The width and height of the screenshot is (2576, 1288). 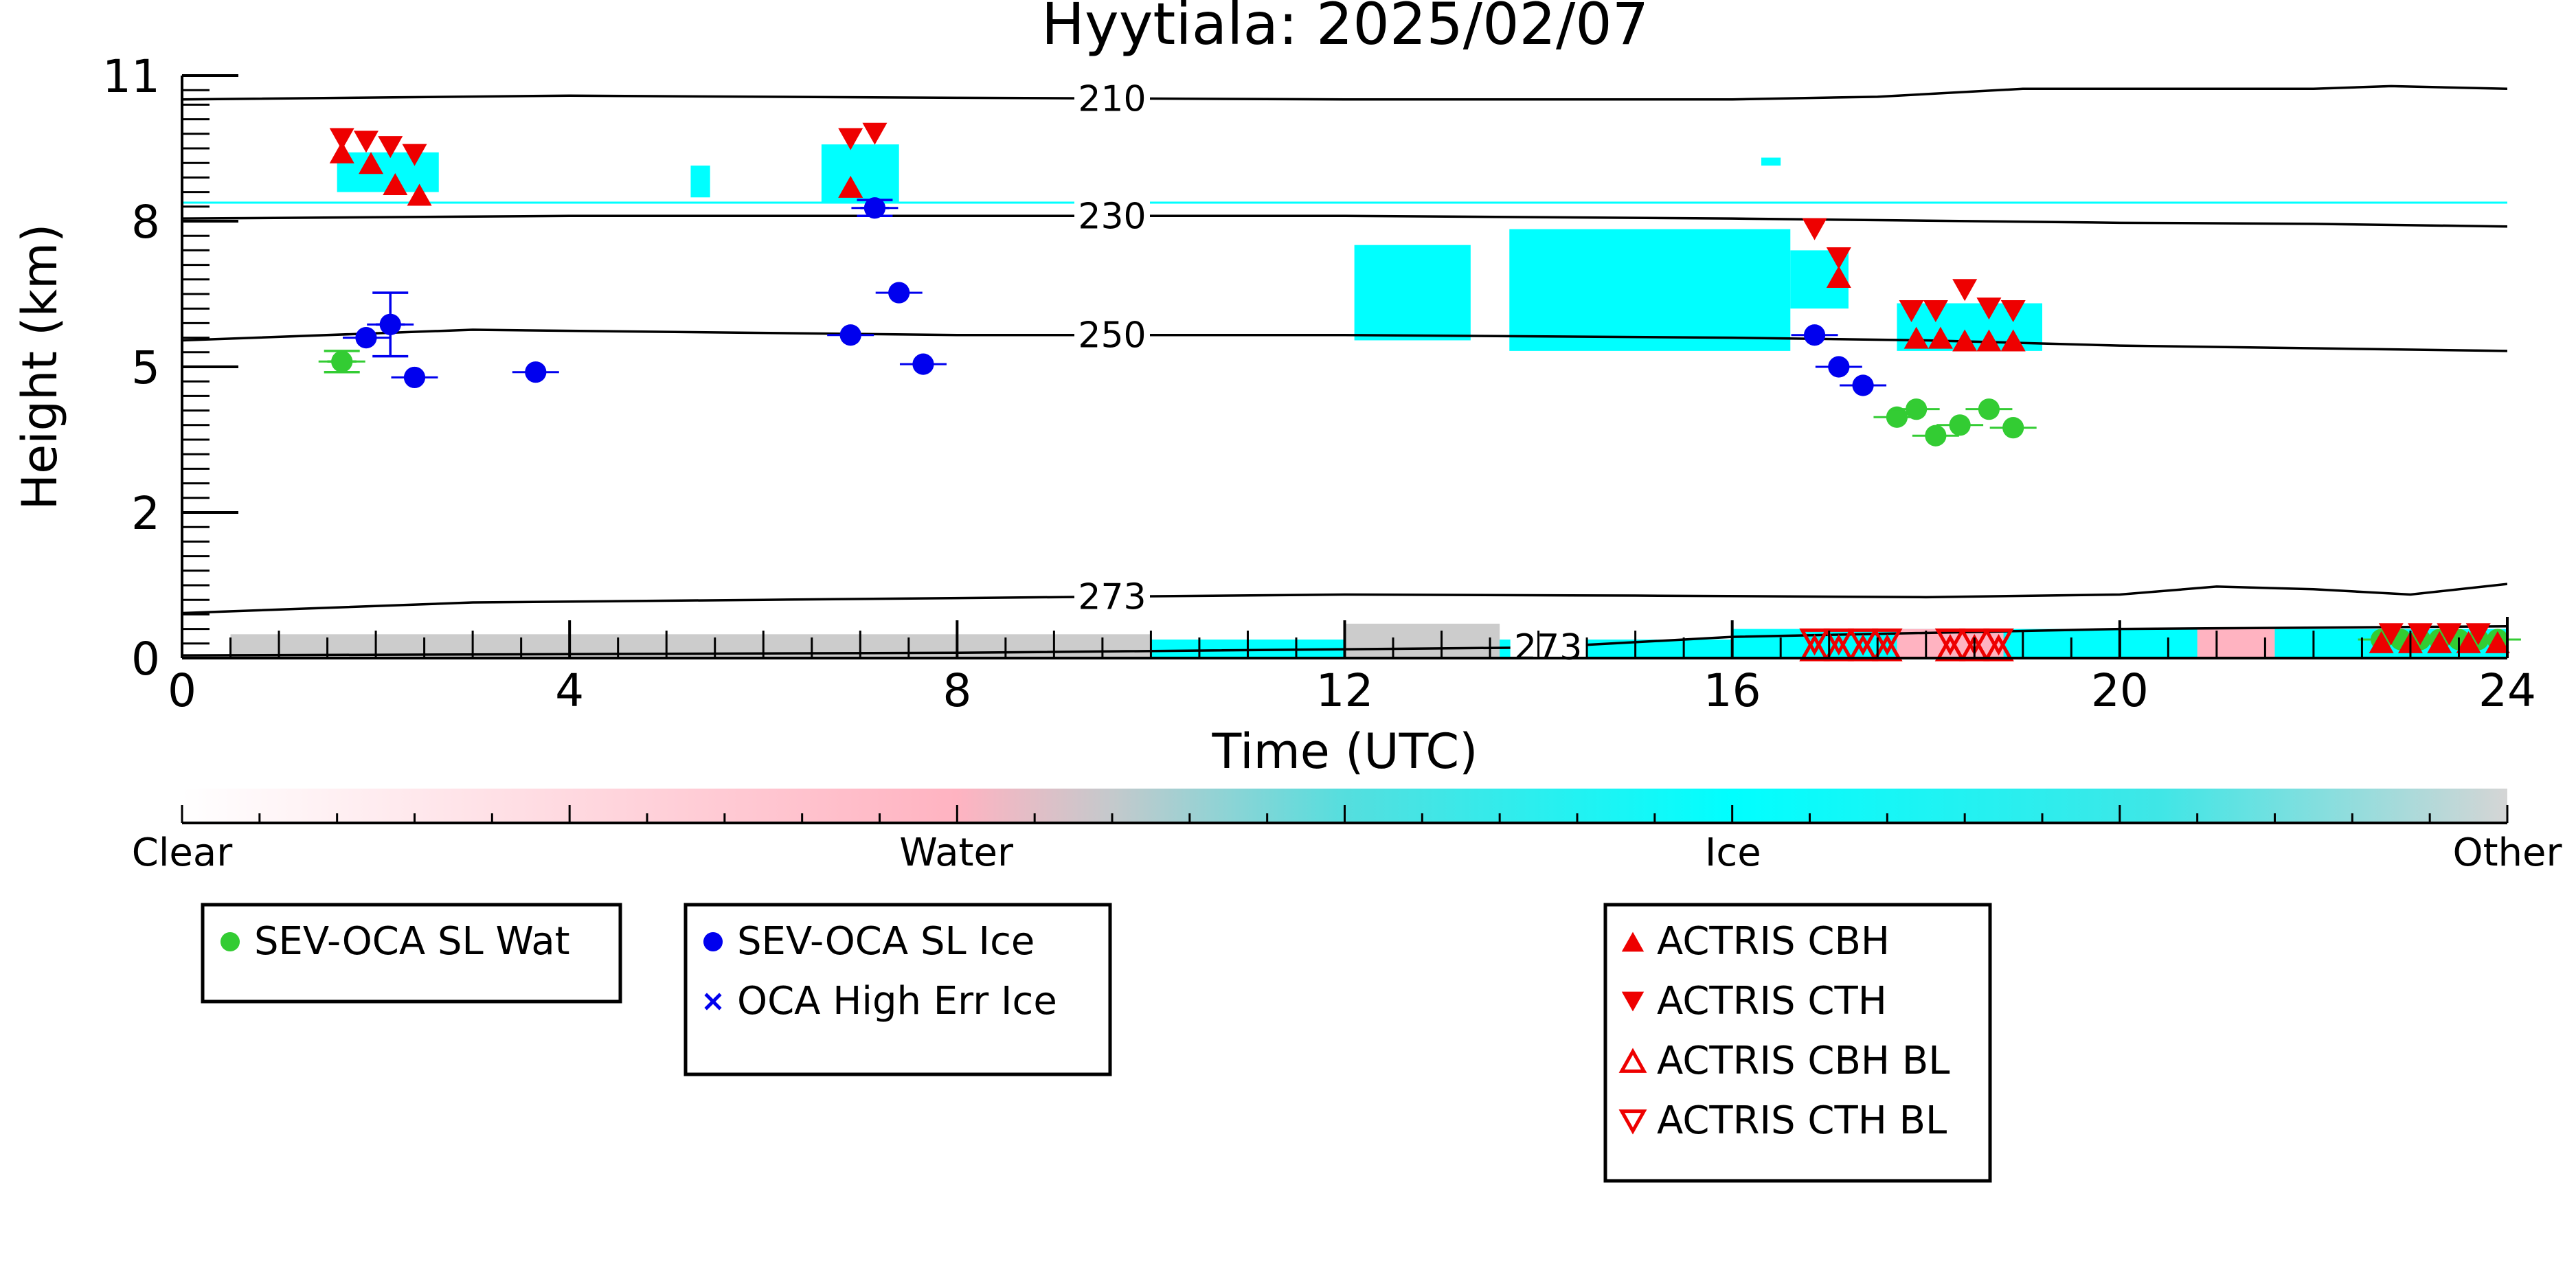 I want to click on y-tick-label: 5, so click(x=145, y=367).